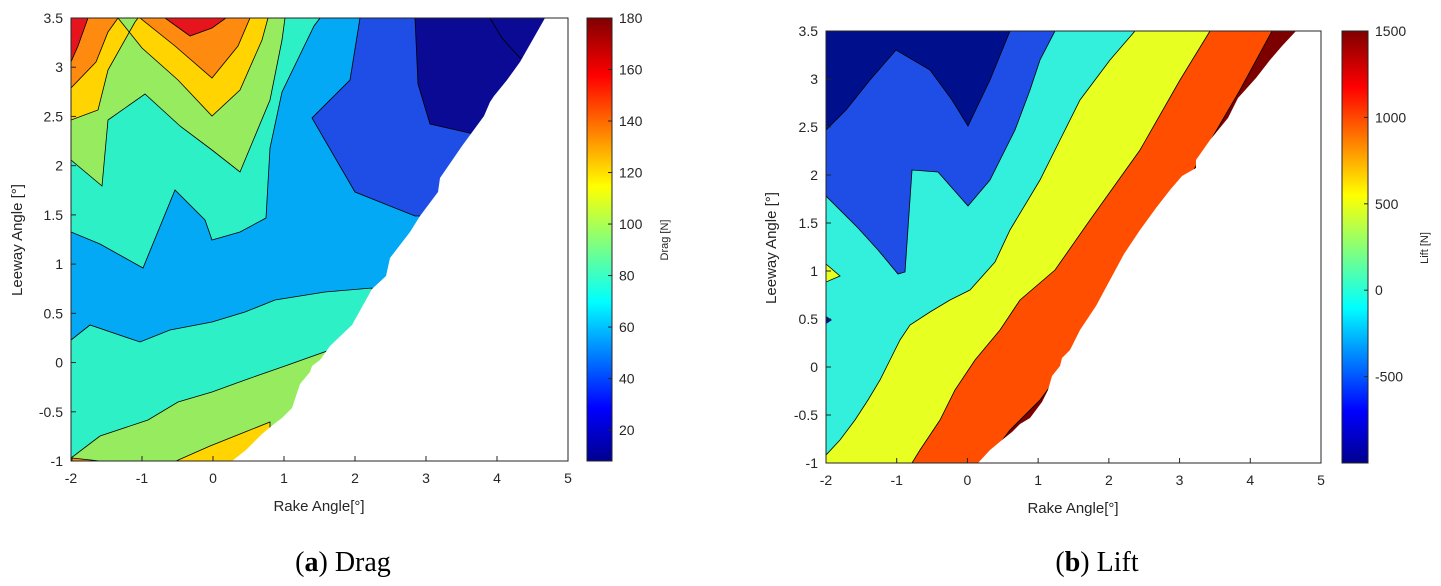  Describe the element at coordinates (1250, 480) in the screenshot. I see `lift-x-tick-label: 4` at that location.